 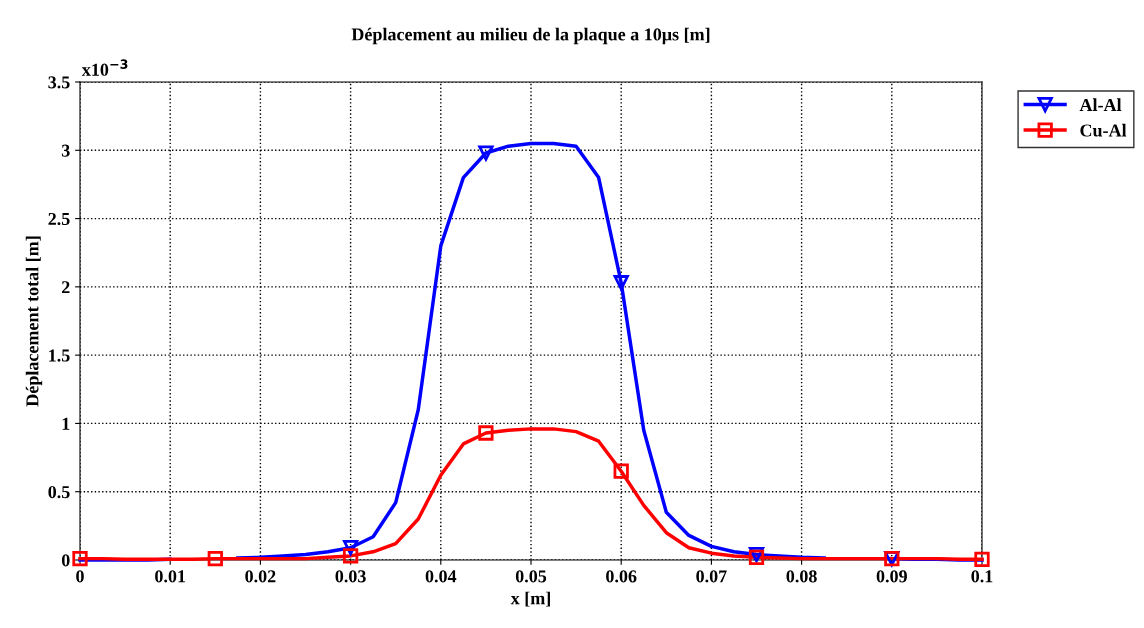 What do you see at coordinates (66, 423) in the screenshot?
I see `y-tick-label: 1` at bounding box center [66, 423].